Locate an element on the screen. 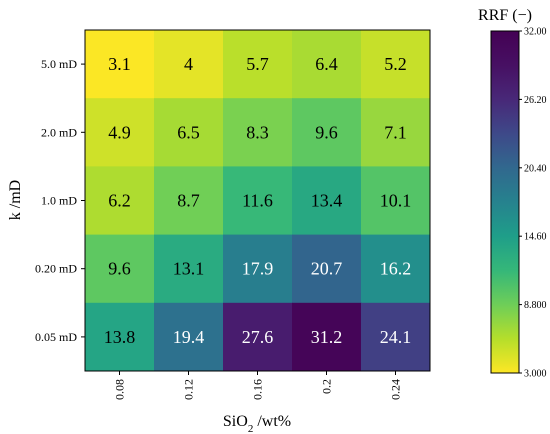 Image resolution: width=550 pixels, height=434 pixels. cell-value-label: 5.7 is located at coordinates (257, 64).